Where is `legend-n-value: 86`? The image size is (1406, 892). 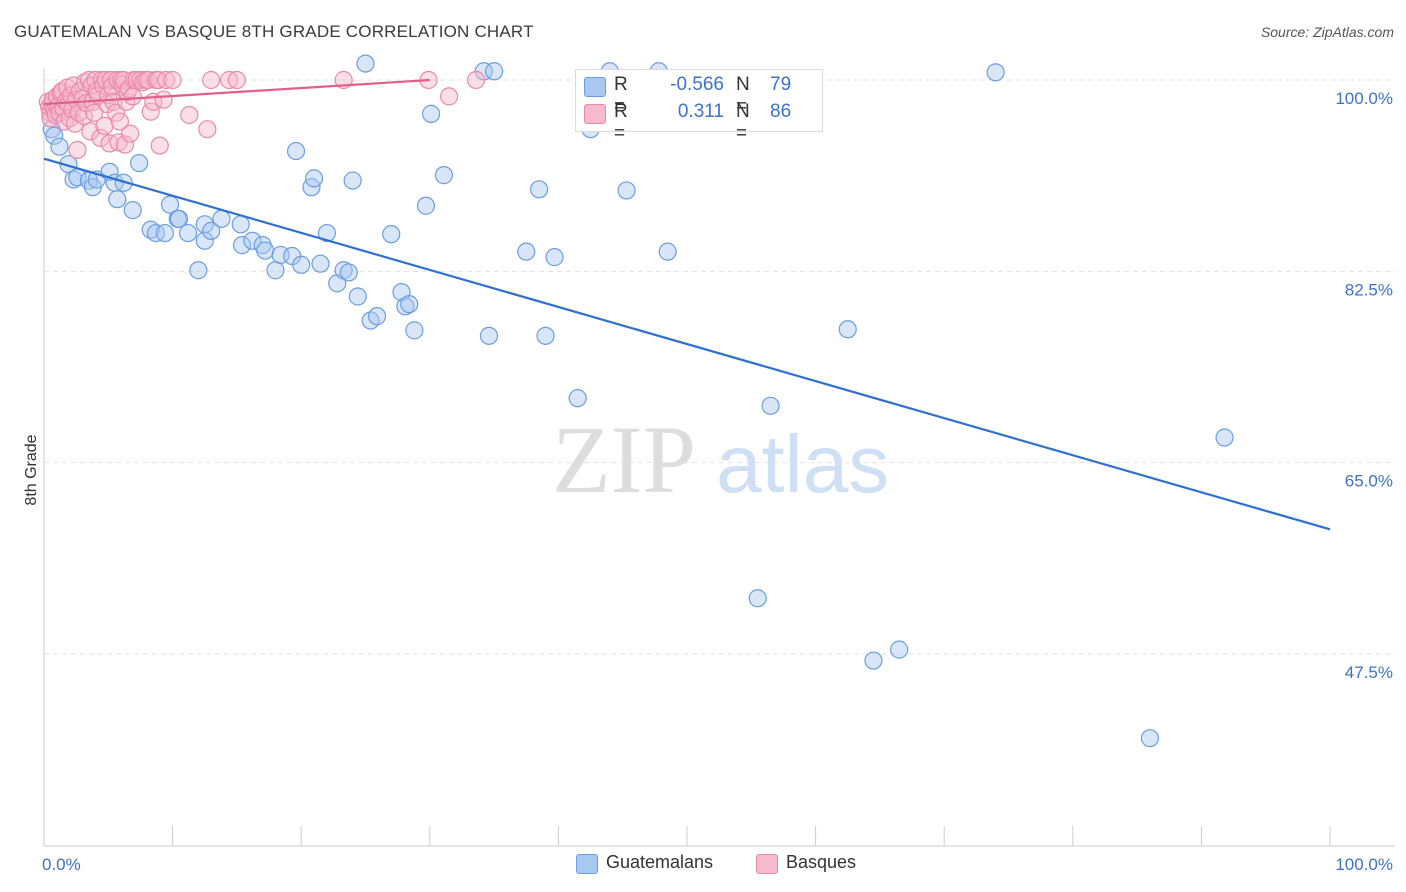
legend-n-value: 86 is located at coordinates (781, 111).